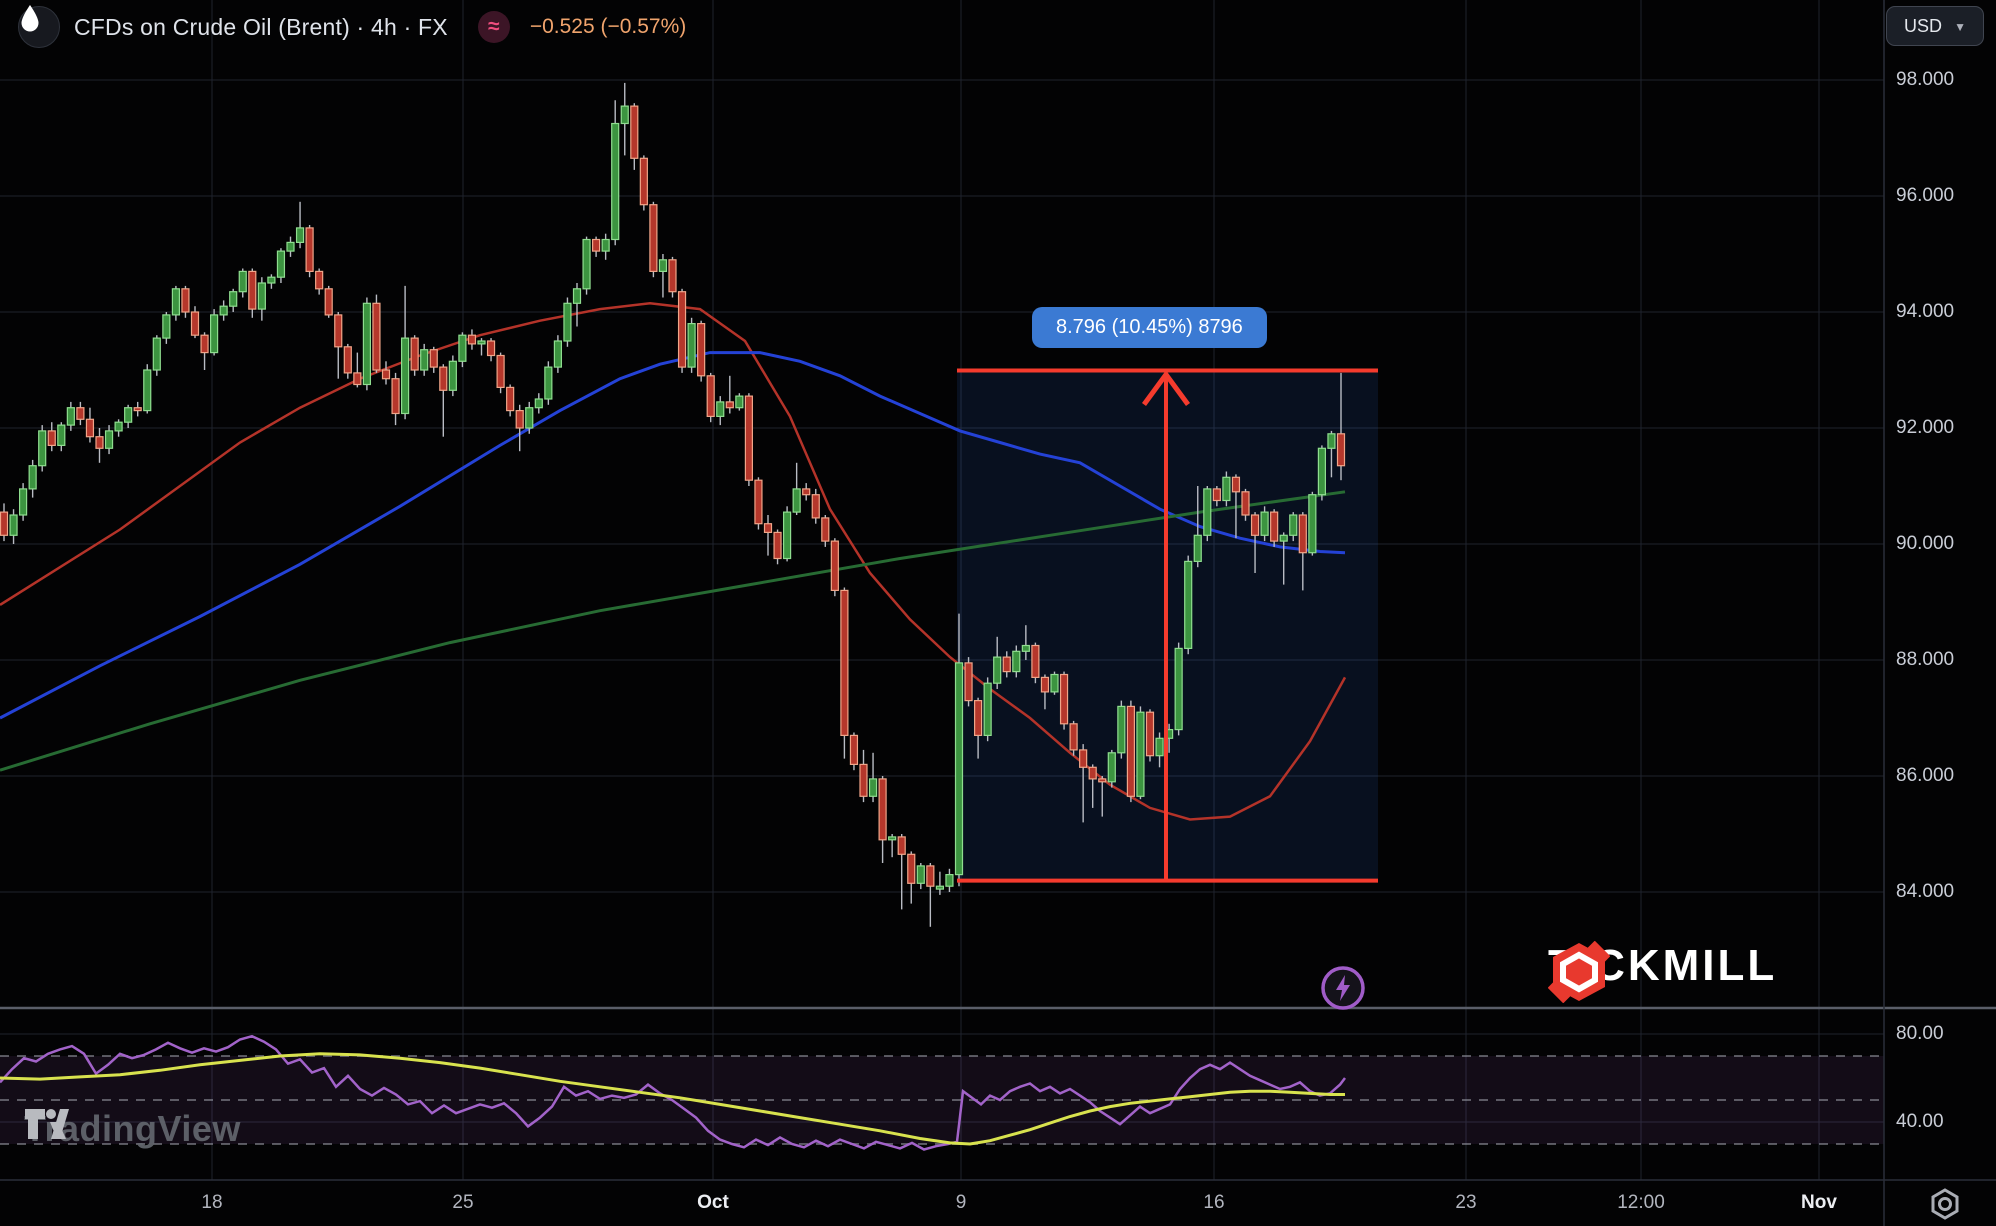 This screenshot has height=1226, width=1996. I want to click on time-axis-label: 18, so click(212, 1202).